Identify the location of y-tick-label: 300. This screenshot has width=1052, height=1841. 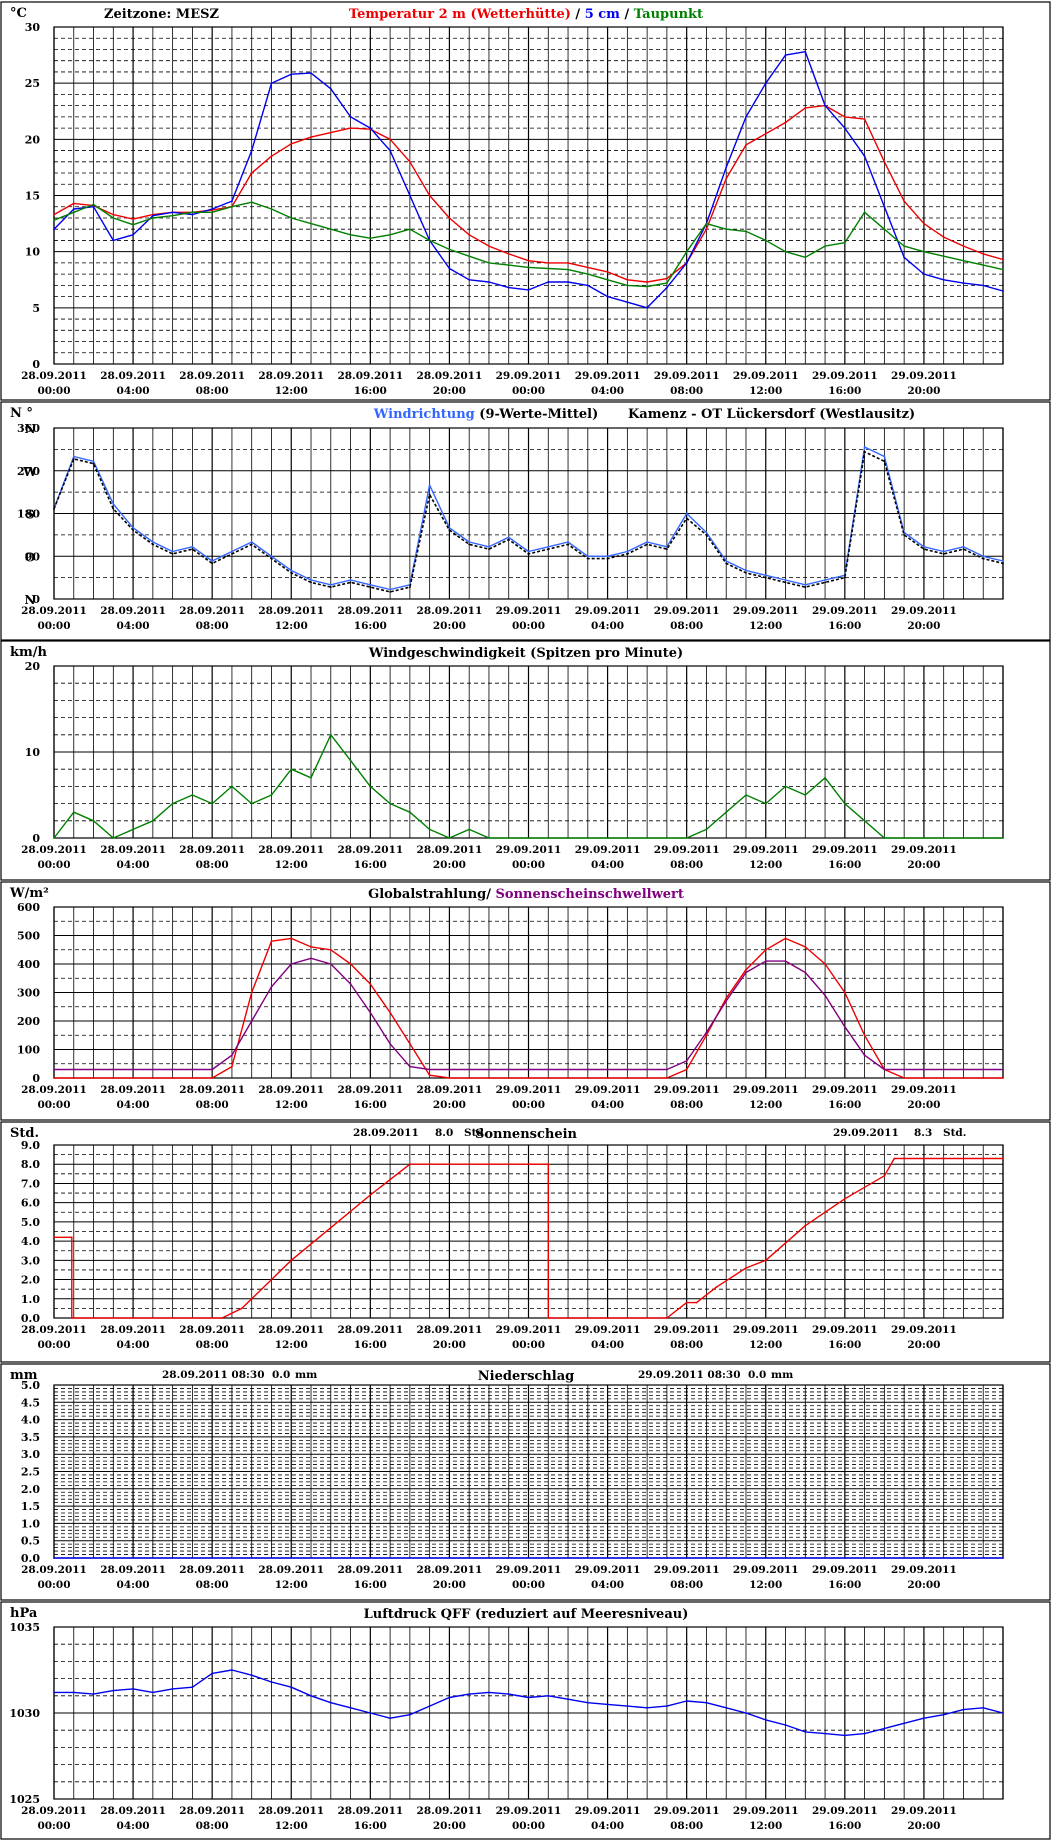
(28, 993).